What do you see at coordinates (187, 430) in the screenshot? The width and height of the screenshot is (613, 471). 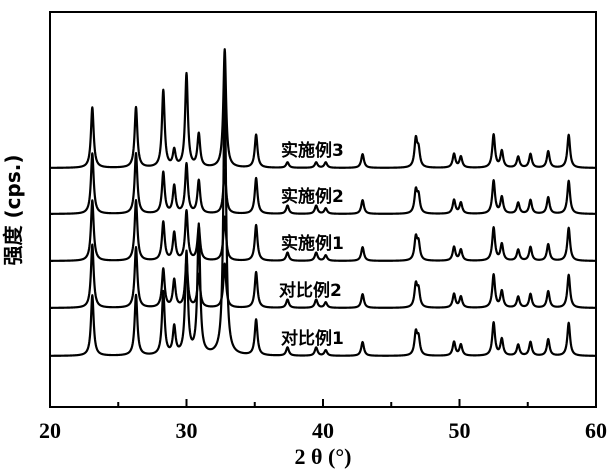 I see `x-tick-label: 30` at bounding box center [187, 430].